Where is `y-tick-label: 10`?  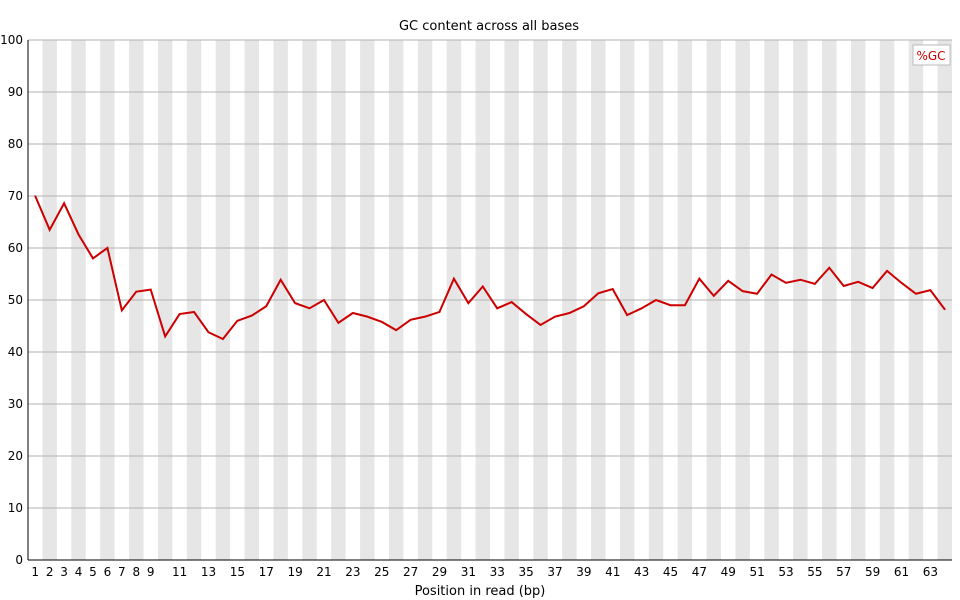 y-tick-label: 10 is located at coordinates (15, 508).